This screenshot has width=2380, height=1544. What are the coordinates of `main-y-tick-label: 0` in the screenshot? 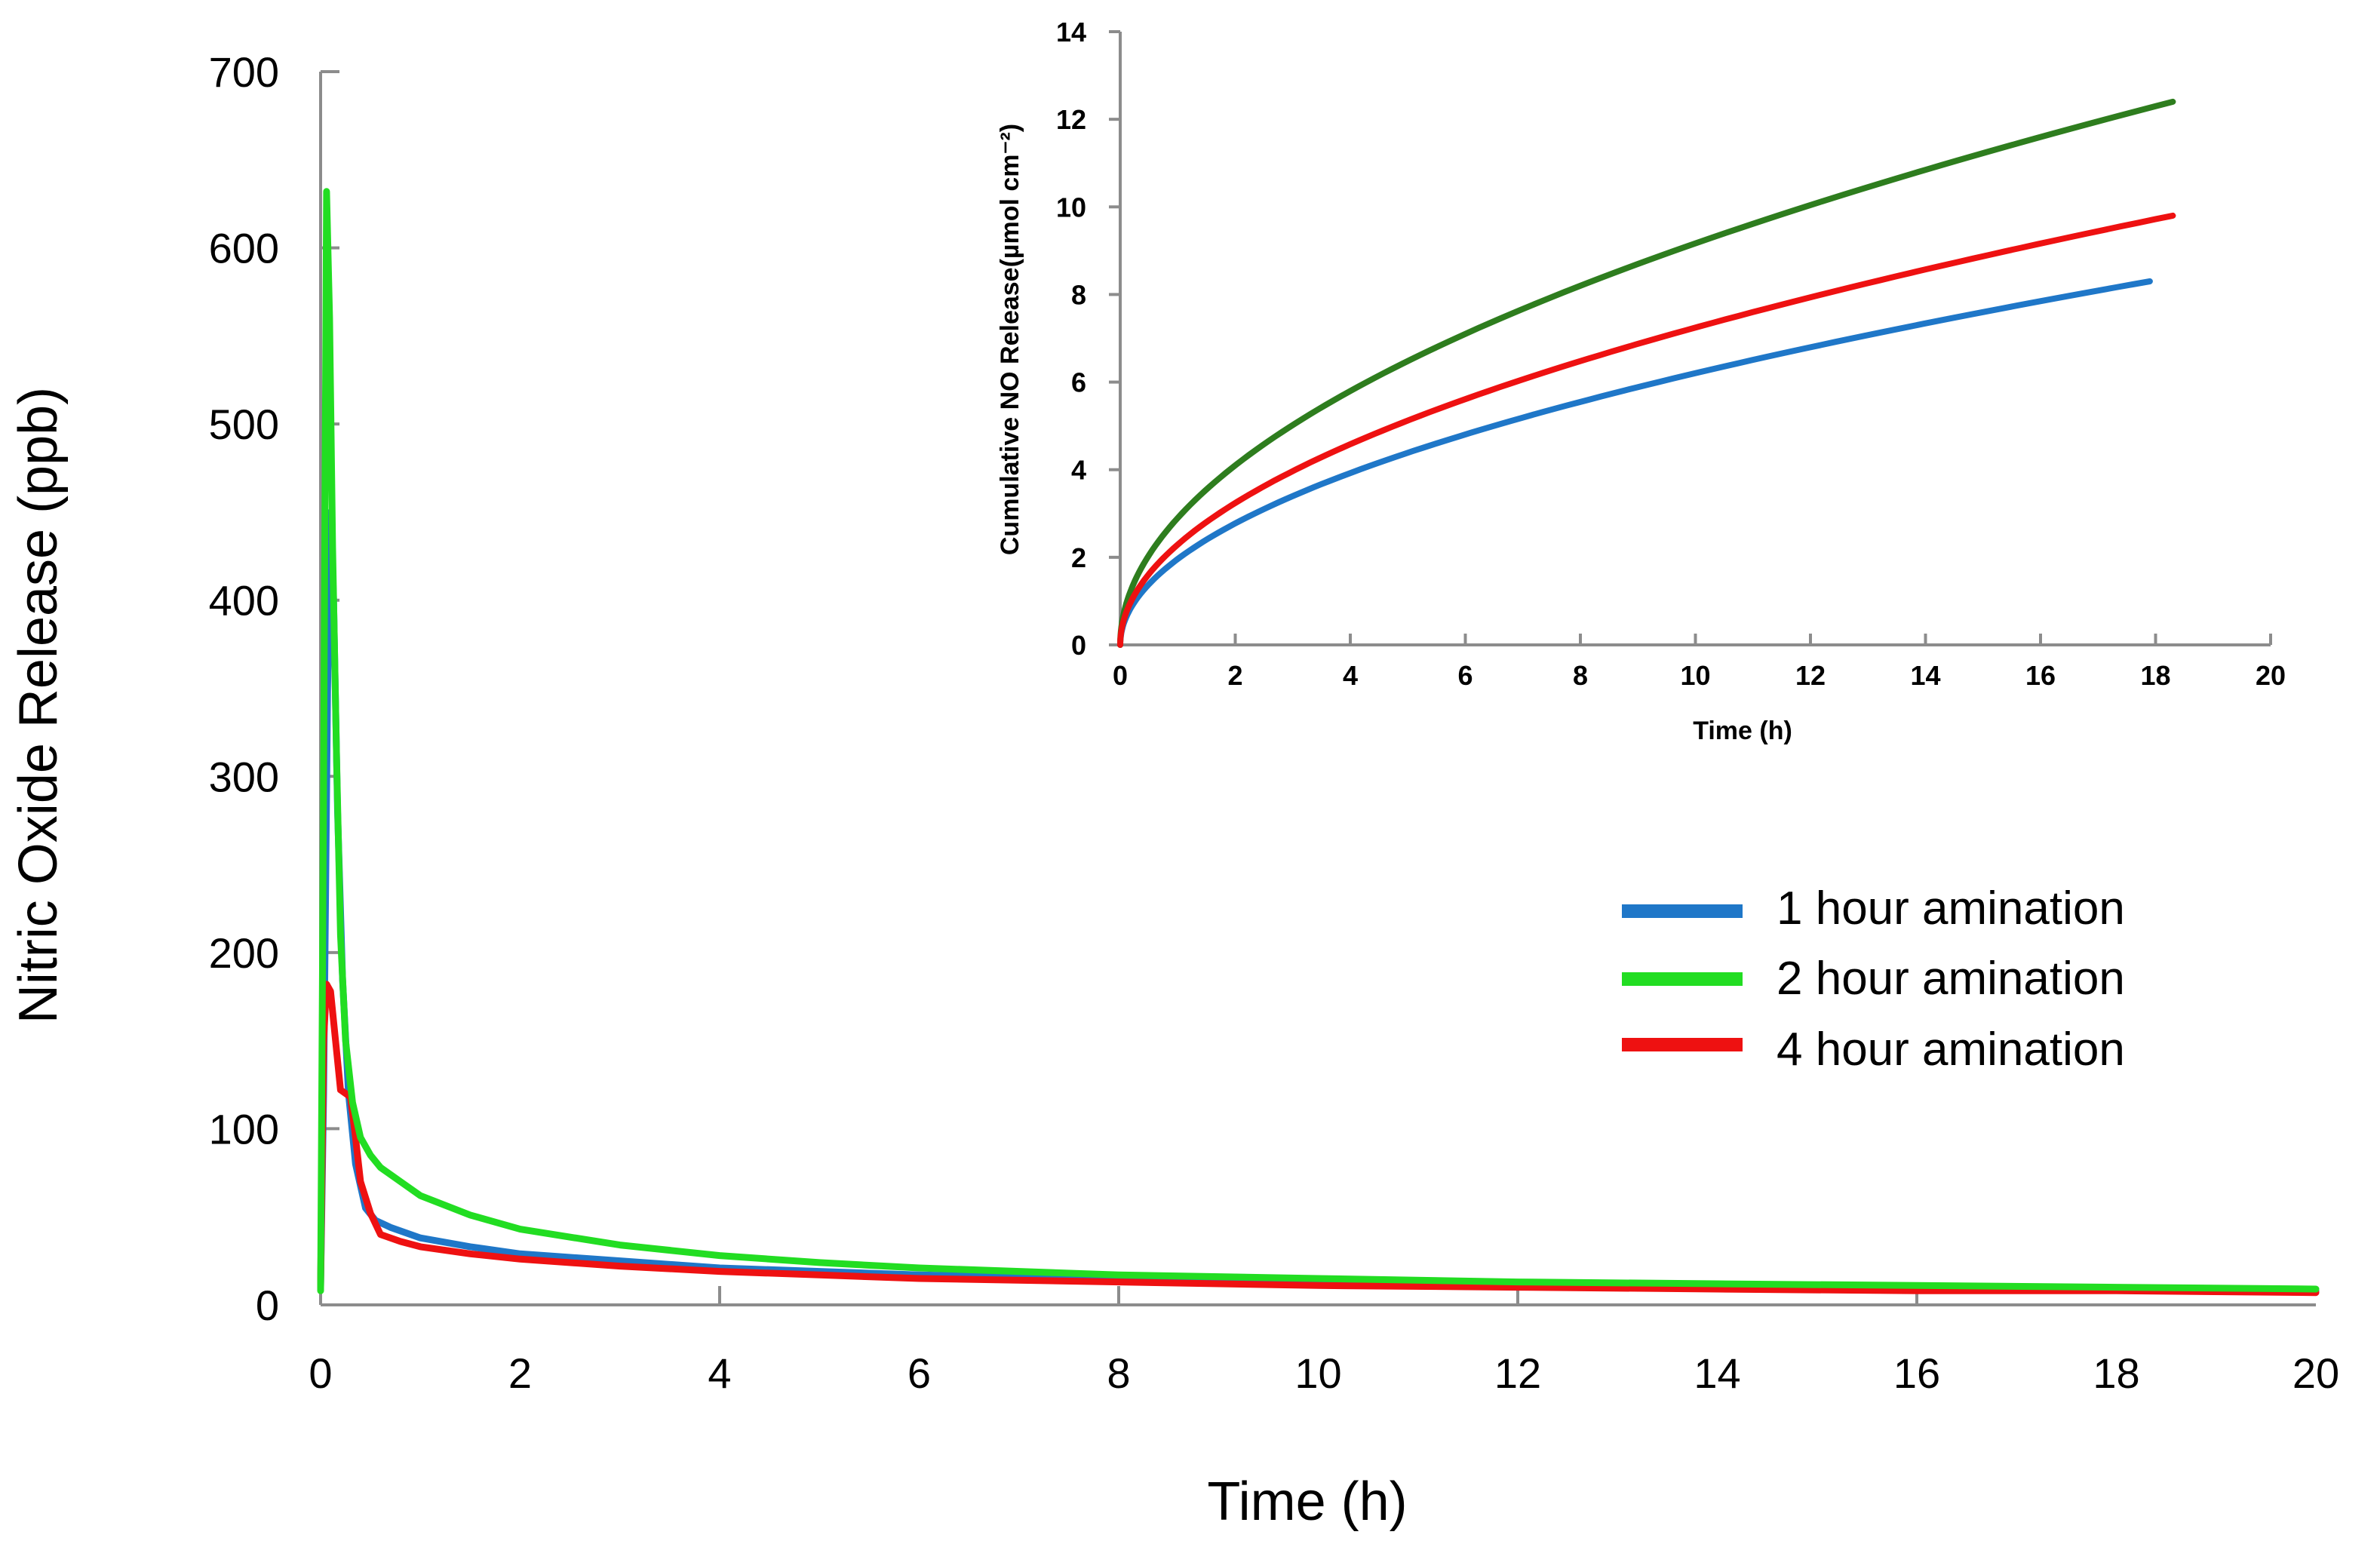 It's located at (267, 1305).